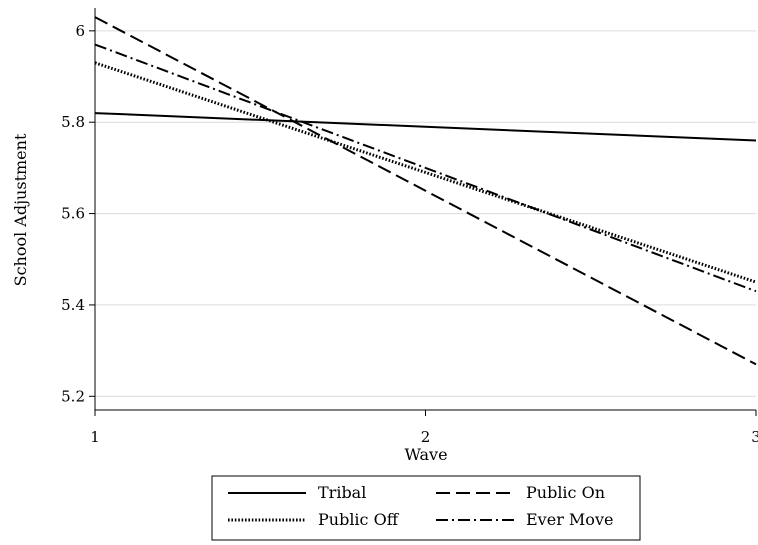 Image resolution: width=758 pixels, height=545 pixels. What do you see at coordinates (425, 127) in the screenshot?
I see `series-line-tribal` at bounding box center [425, 127].